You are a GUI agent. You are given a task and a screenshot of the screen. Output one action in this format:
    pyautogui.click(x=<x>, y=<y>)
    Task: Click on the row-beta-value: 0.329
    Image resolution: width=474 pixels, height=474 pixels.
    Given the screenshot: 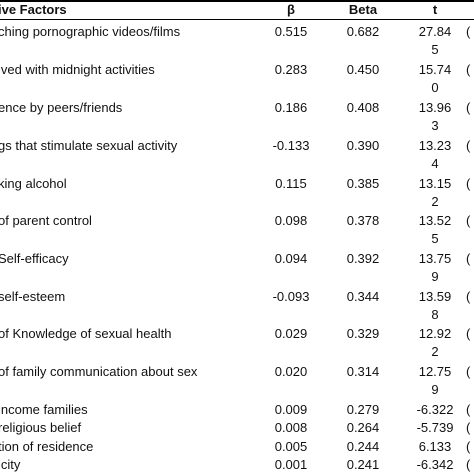 What is the action you would take?
    pyautogui.click(x=363, y=333)
    